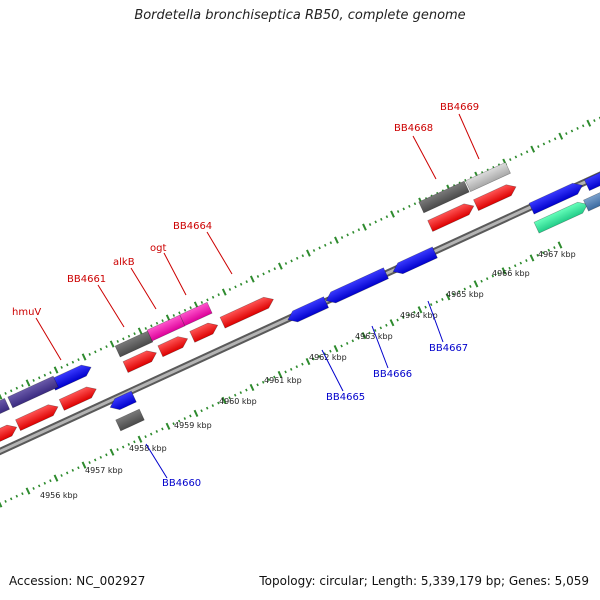  I want to click on scale-label: 4962 kbp, so click(328, 357).